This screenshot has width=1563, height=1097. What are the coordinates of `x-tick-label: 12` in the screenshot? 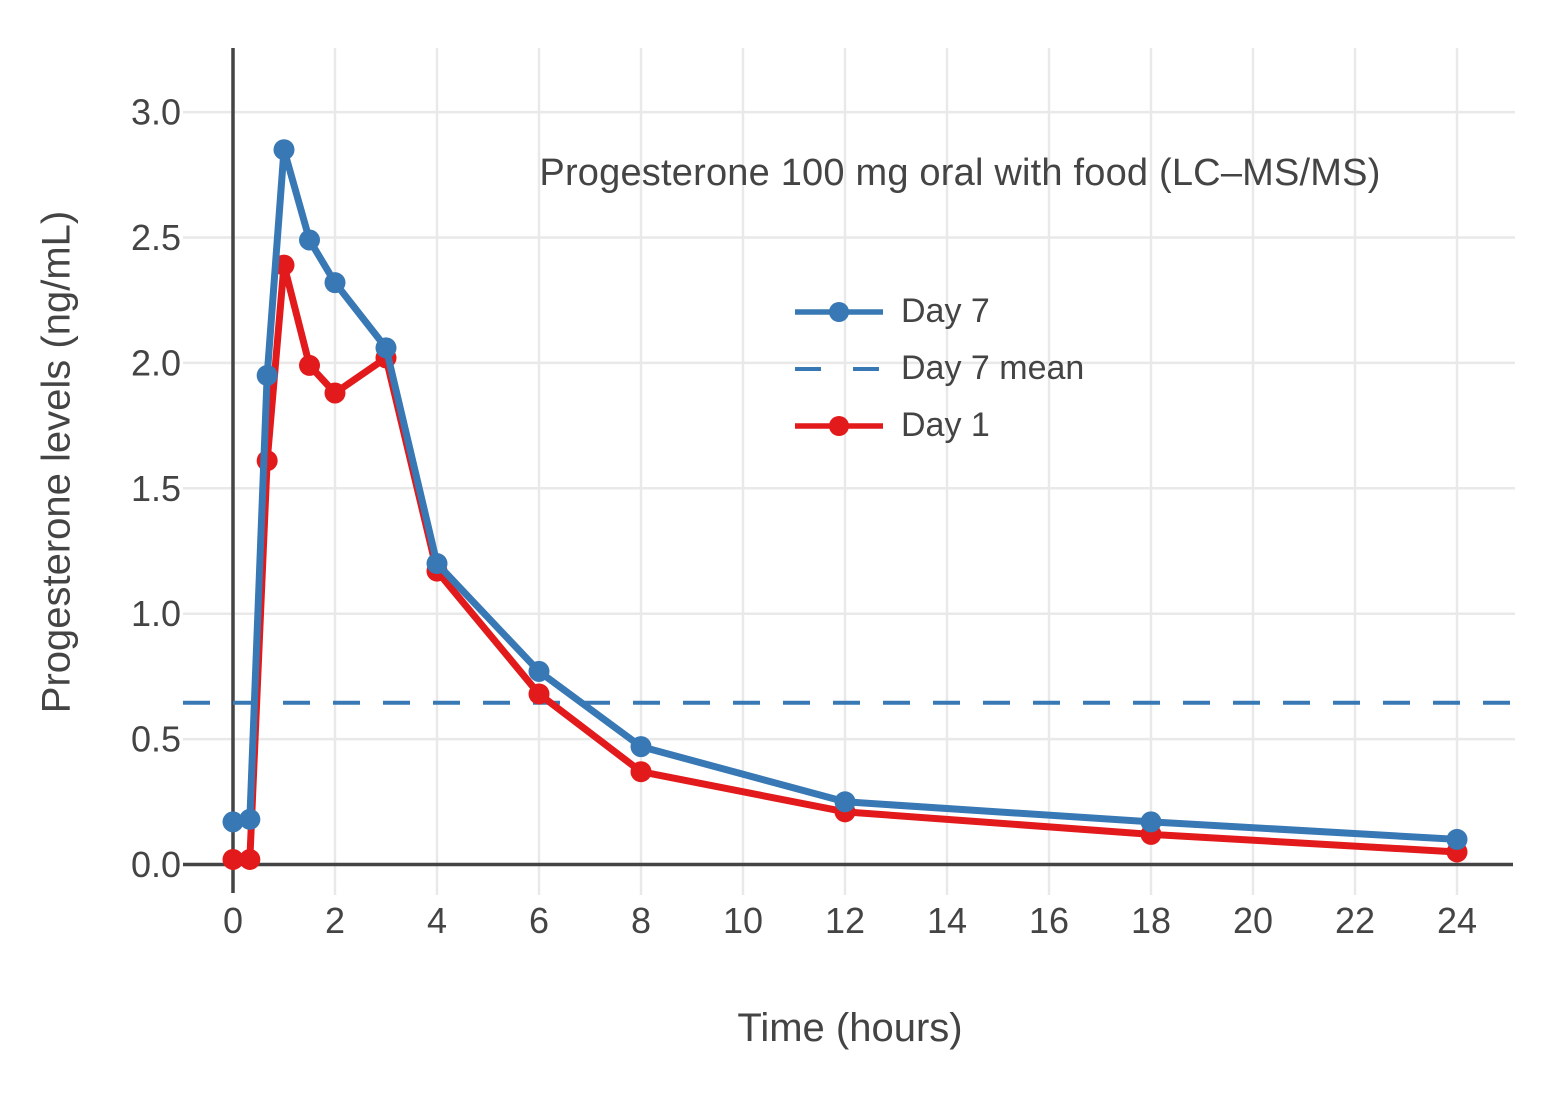 It's located at (845, 920).